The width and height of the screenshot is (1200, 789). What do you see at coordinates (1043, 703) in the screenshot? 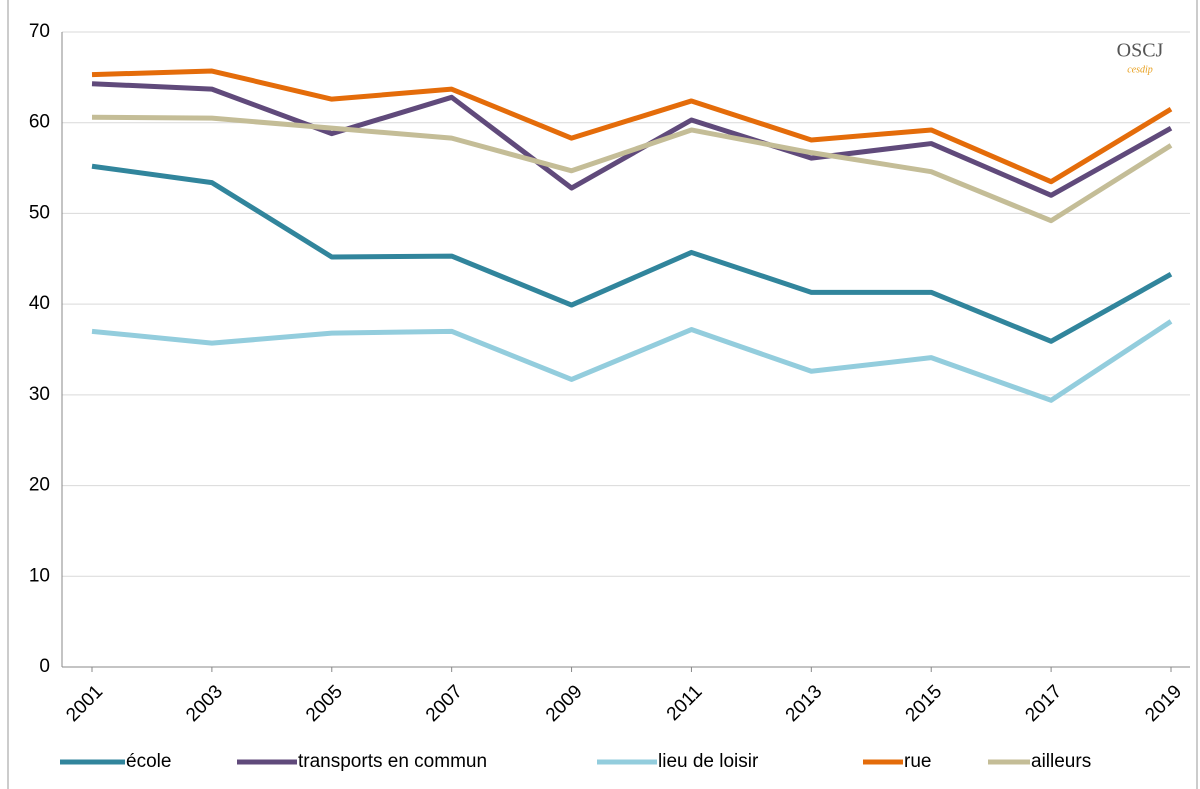
I see `x-tick-label: 2017` at bounding box center [1043, 703].